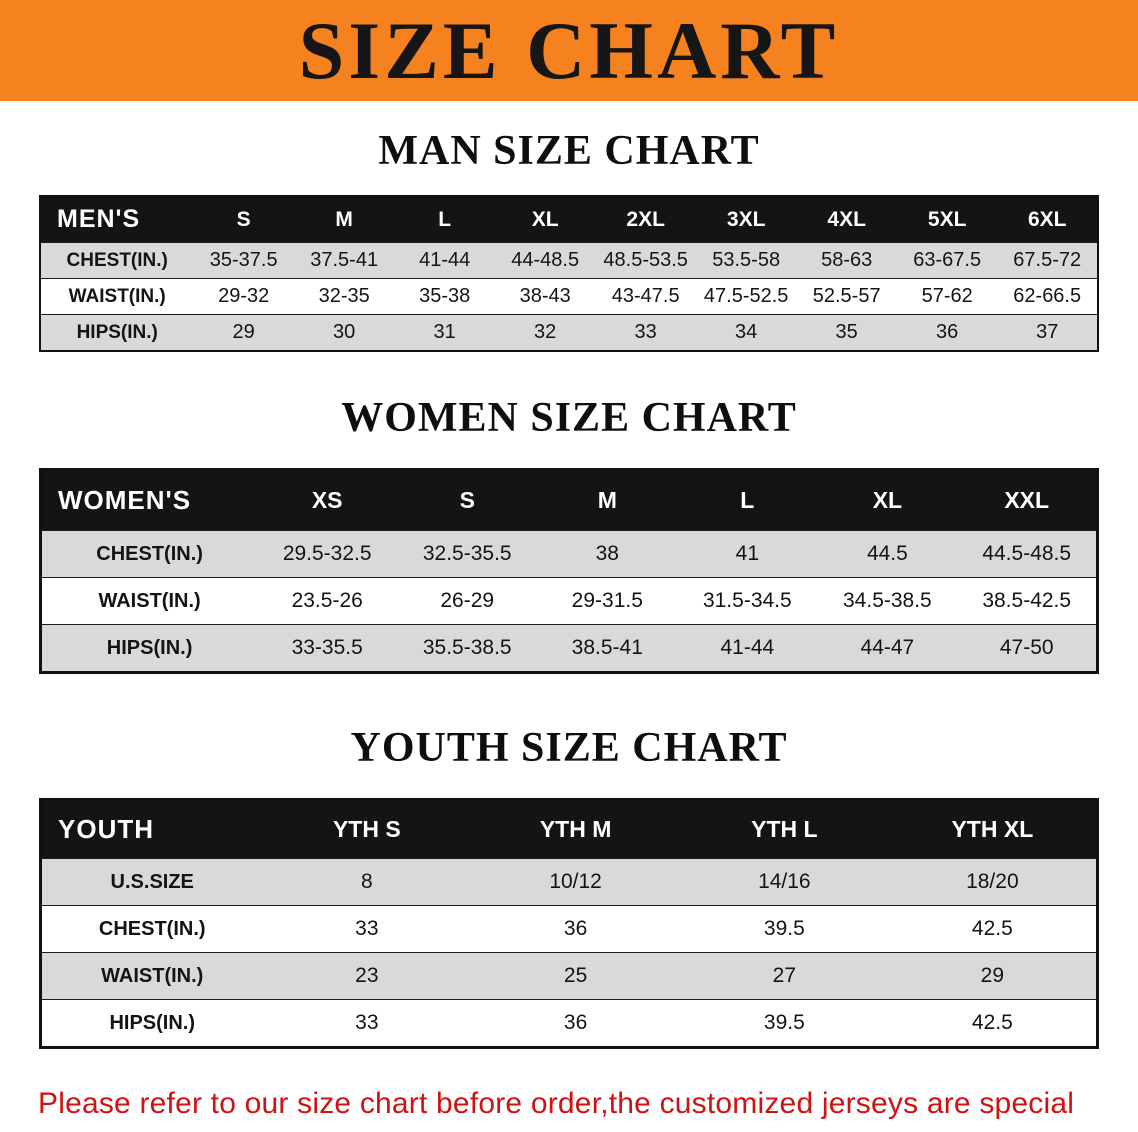 The height and width of the screenshot is (1132, 1138). I want to click on size-column-header: YTH L, so click(784, 829).